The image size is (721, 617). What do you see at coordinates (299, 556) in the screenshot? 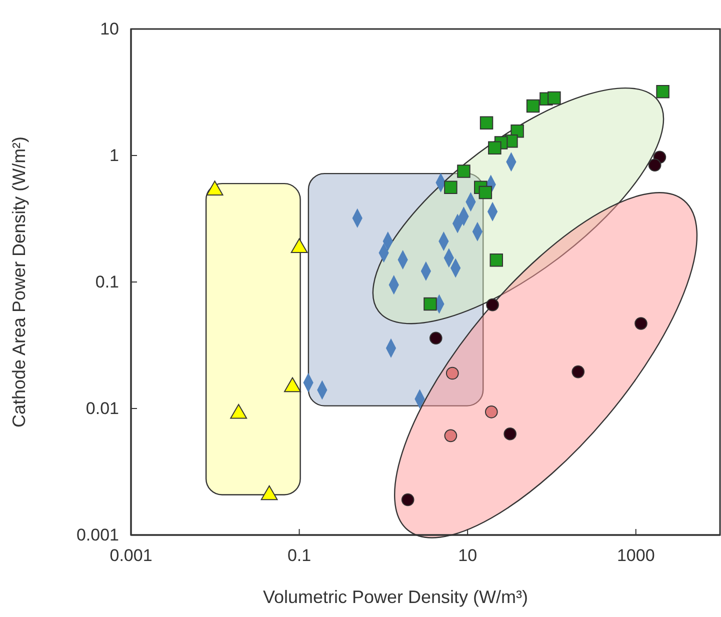
I see `x-tick-label: 0.1` at bounding box center [299, 556].